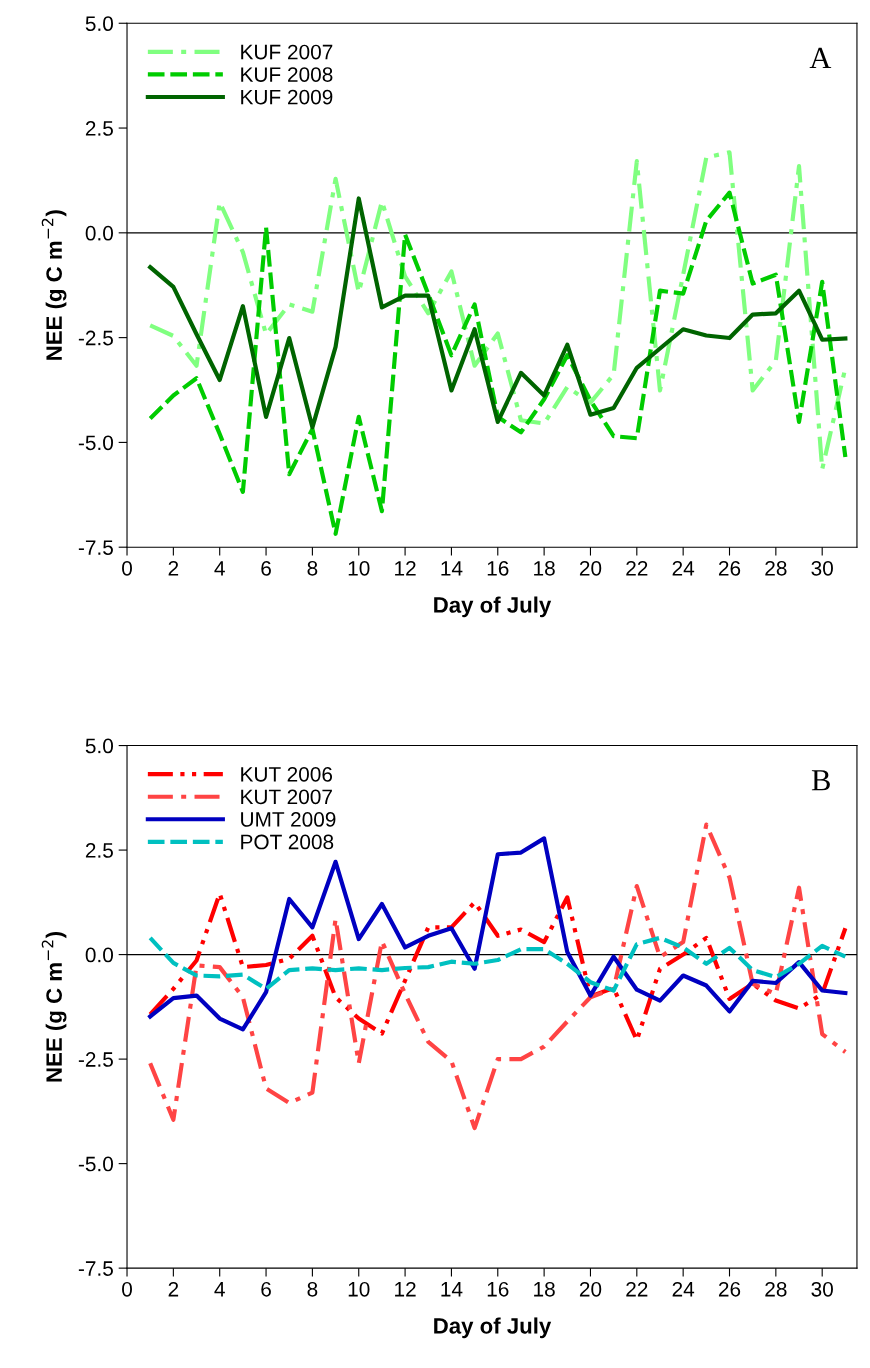 The height and width of the screenshot is (1368, 870). What do you see at coordinates (287, 52) in the screenshot?
I see `legend-label: KUF 2007` at bounding box center [287, 52].